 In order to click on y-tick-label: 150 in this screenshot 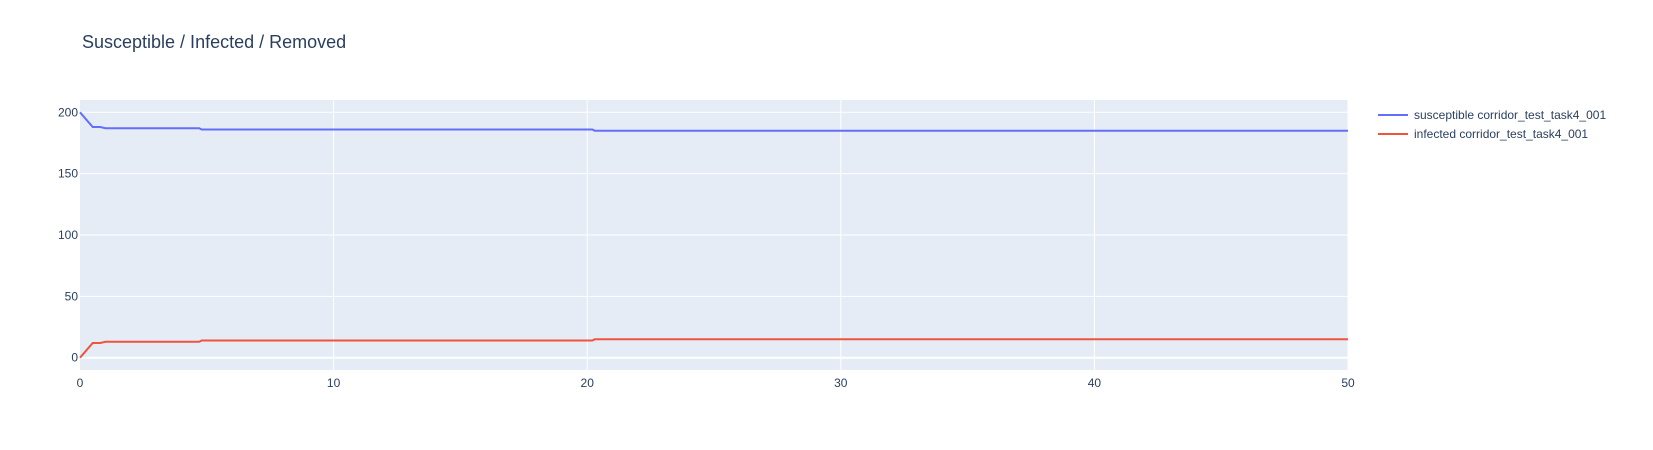, I will do `click(68, 174)`.